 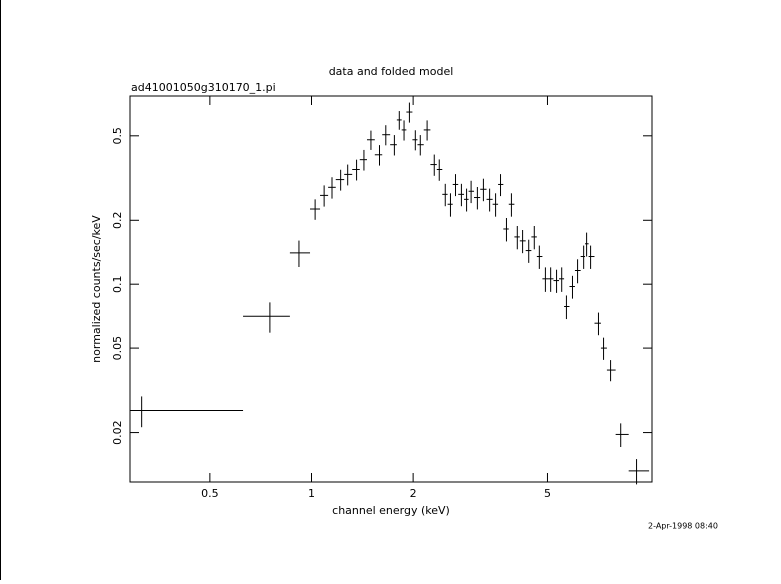 I want to click on chart-title: data and folded model, so click(x=391, y=71).